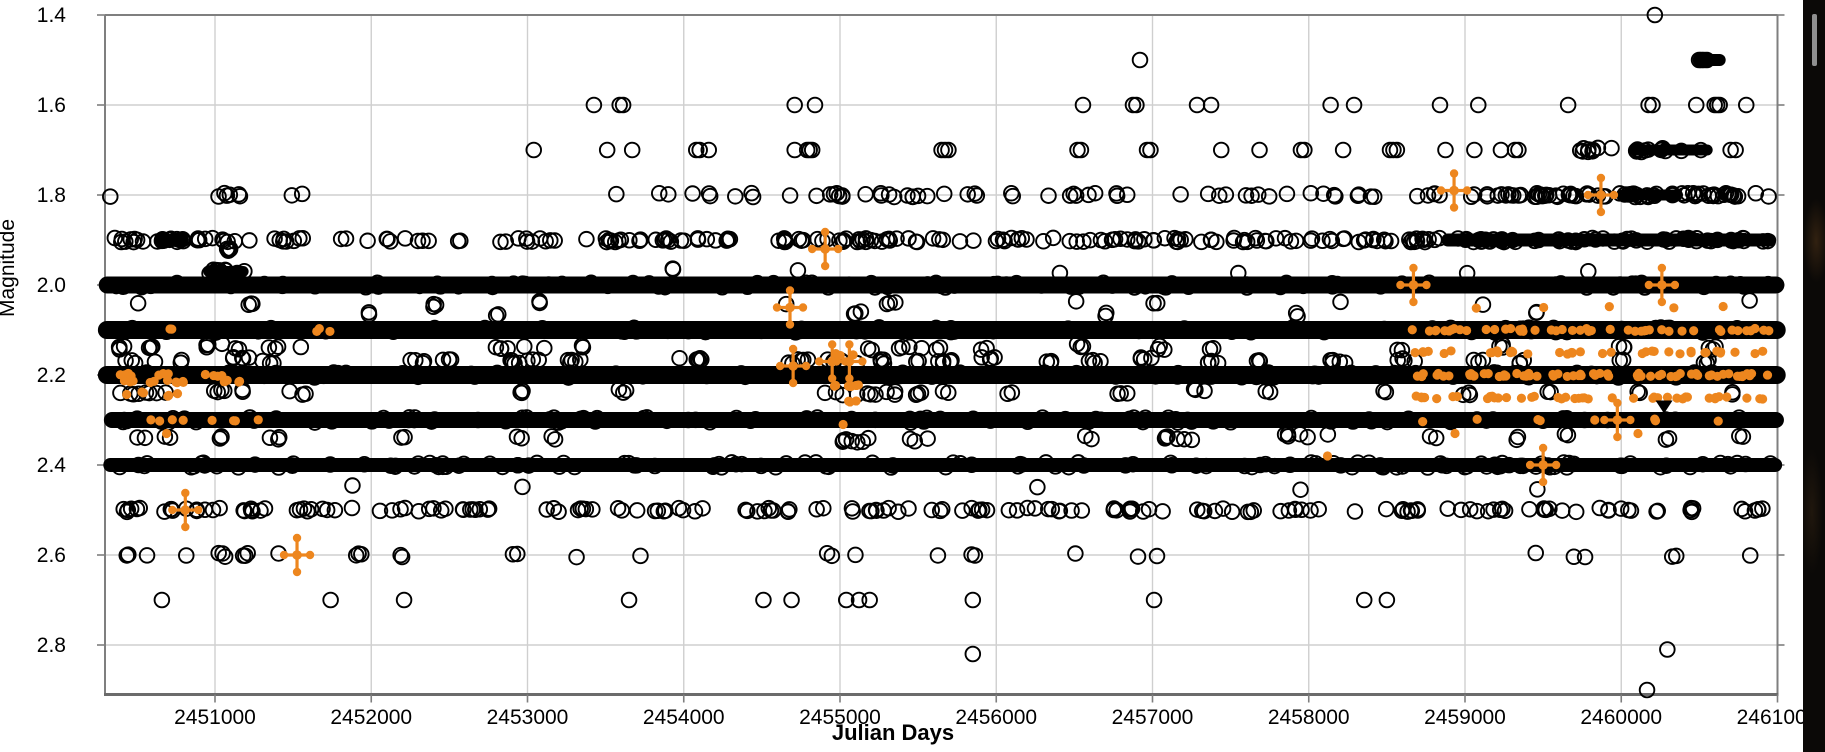 The image size is (1825, 752). Describe the element at coordinates (684, 717) in the screenshot. I see `svg-text: 2454000` at that location.